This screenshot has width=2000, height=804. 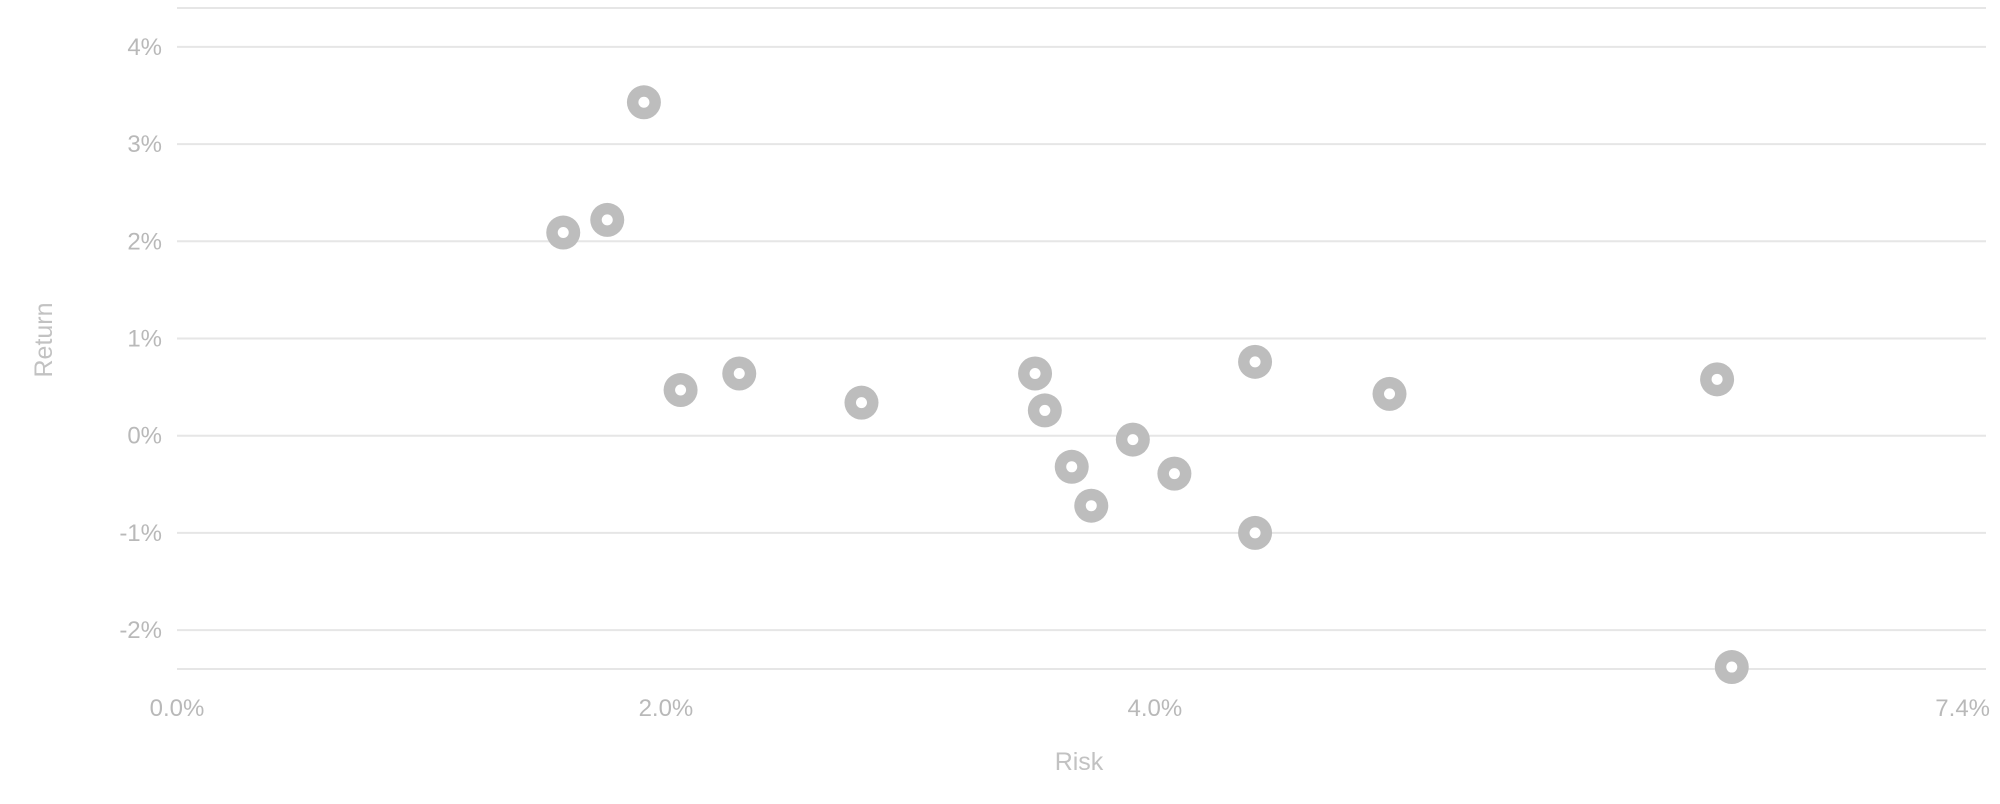 What do you see at coordinates (140, 630) in the screenshot?
I see `y-tick-label: -2%` at bounding box center [140, 630].